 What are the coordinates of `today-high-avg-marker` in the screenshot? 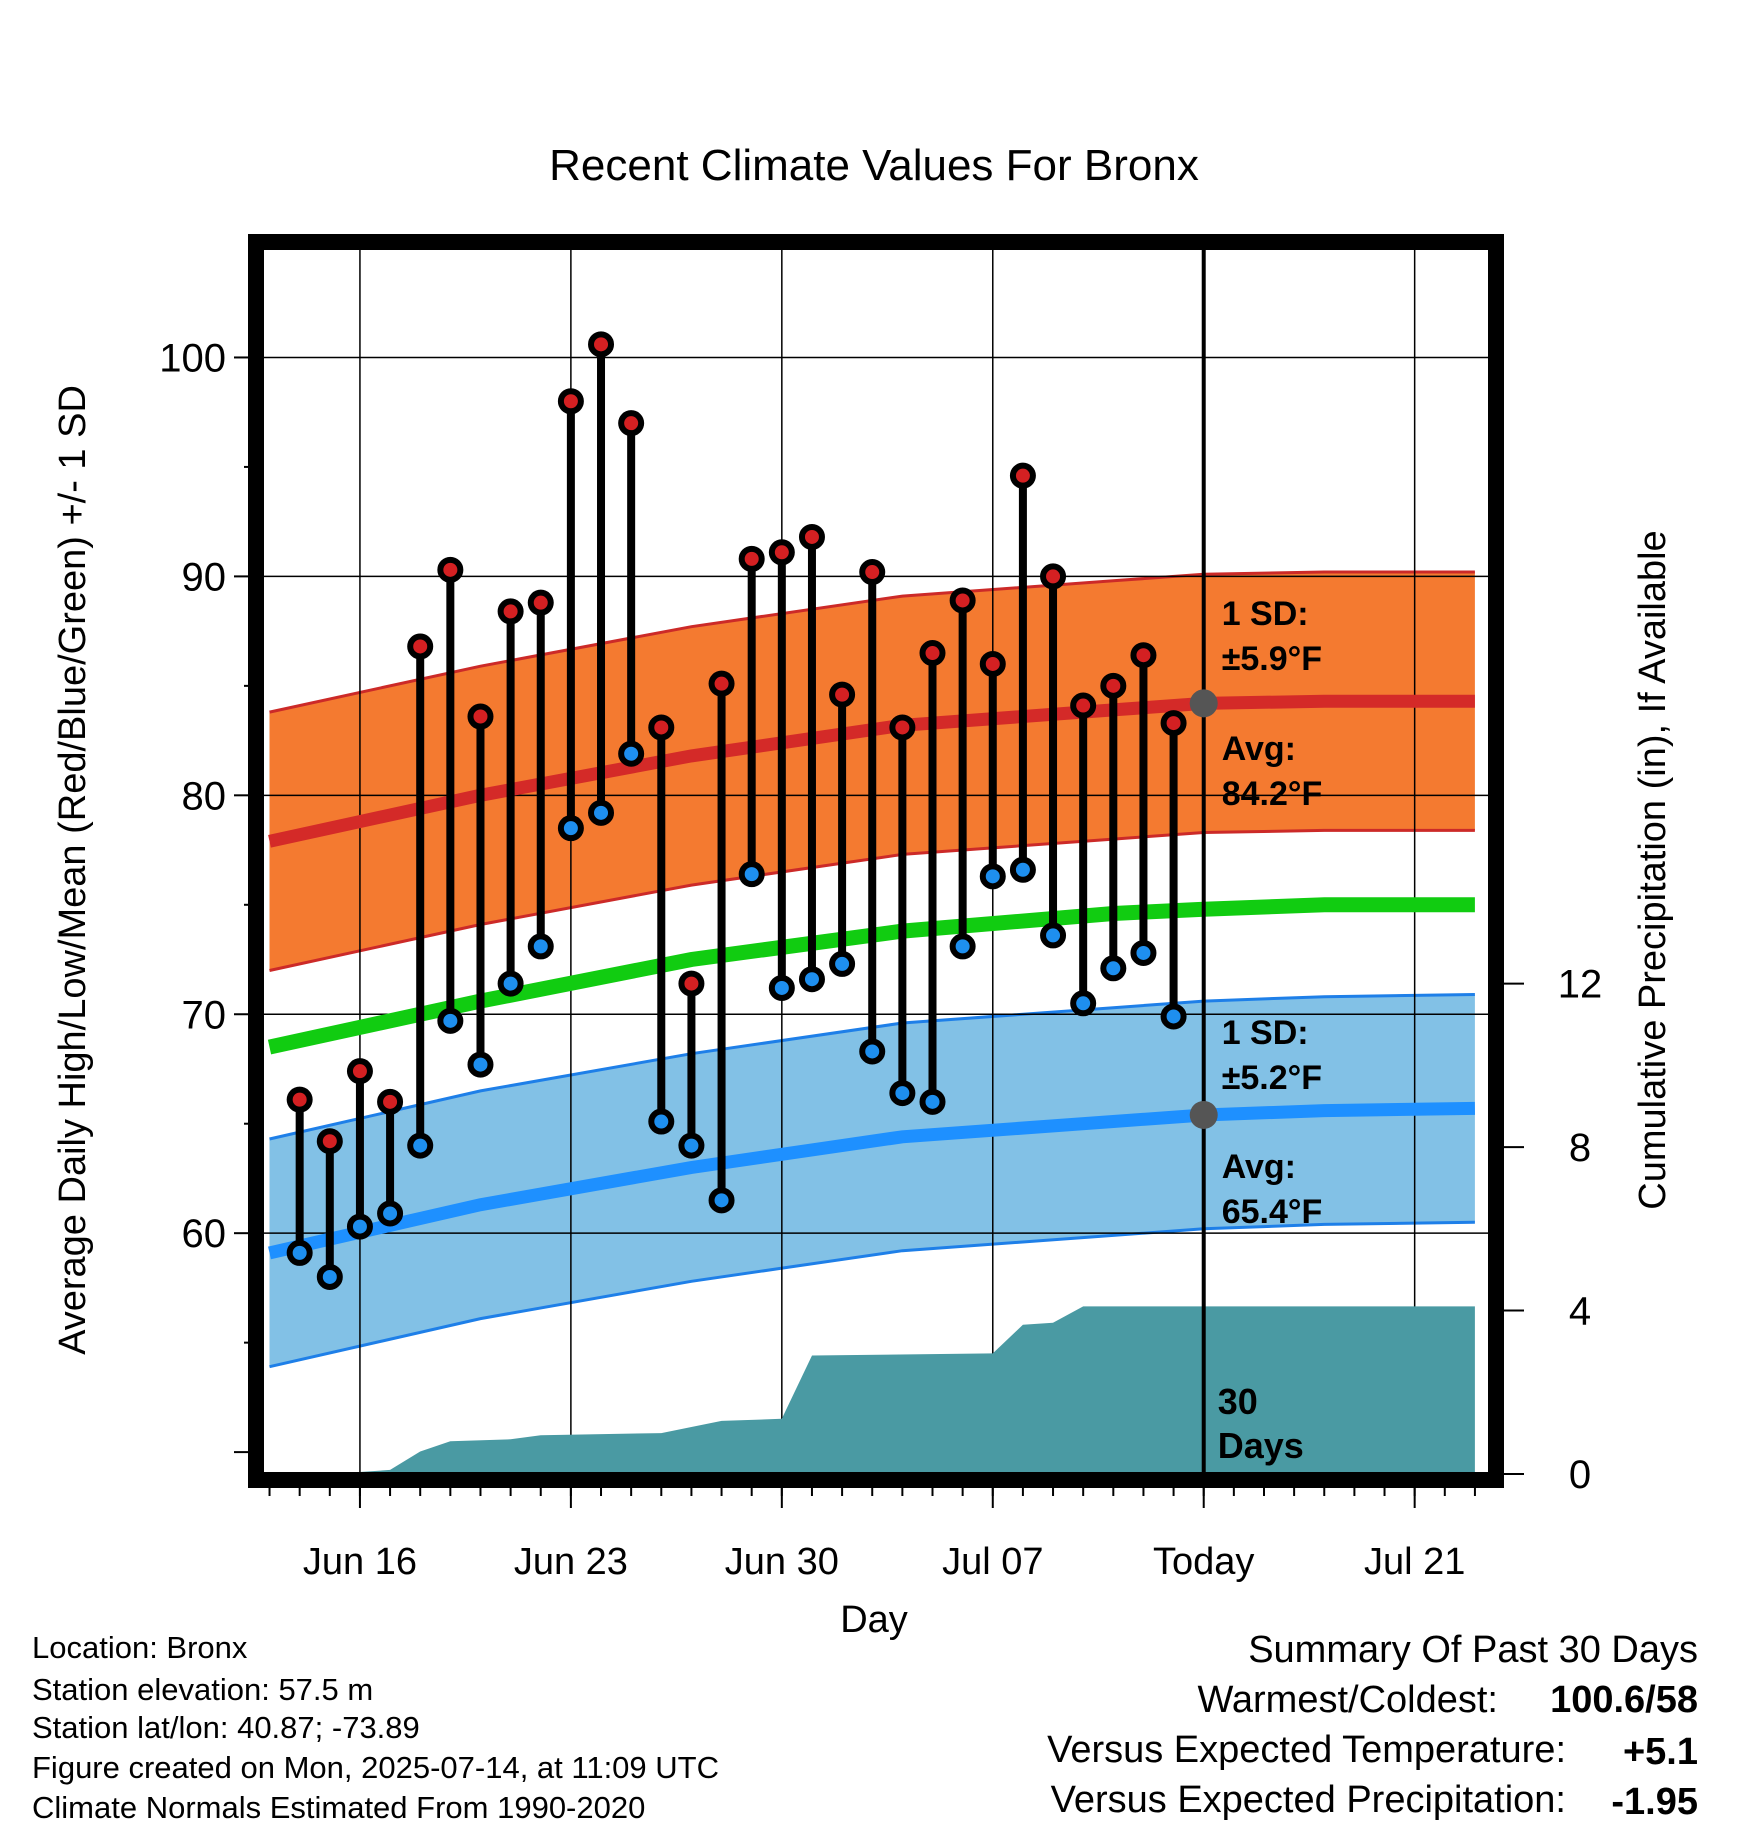 It's located at (1203, 703).